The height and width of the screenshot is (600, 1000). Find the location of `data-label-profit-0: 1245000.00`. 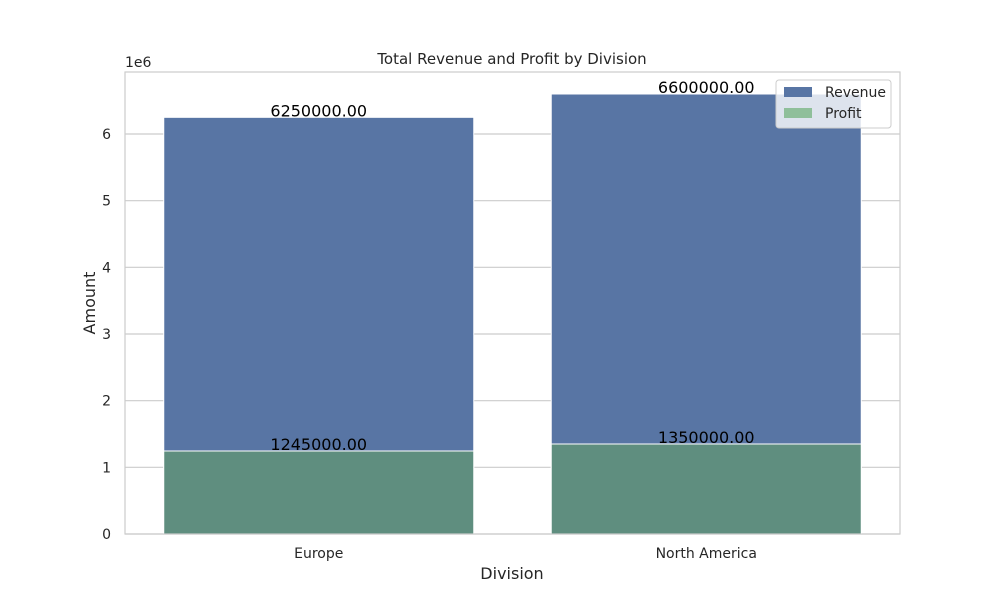

data-label-profit-0: 1245000.00 is located at coordinates (318, 444).